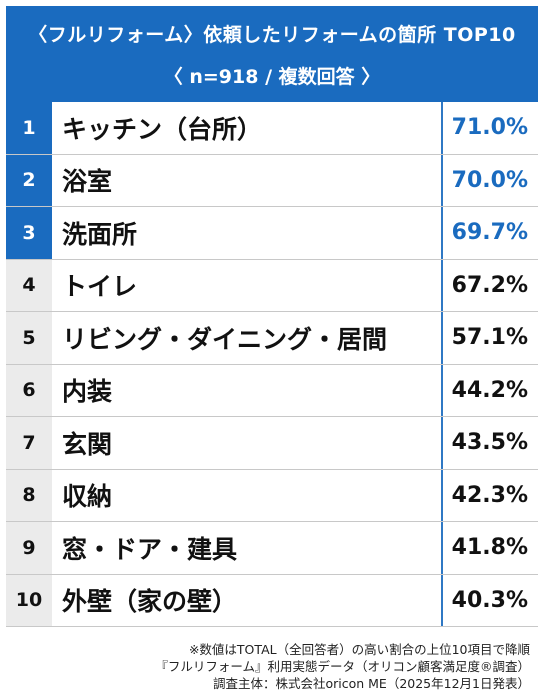 This screenshot has width=544, height=698. I want to click on item-label: 収納, so click(87, 497).